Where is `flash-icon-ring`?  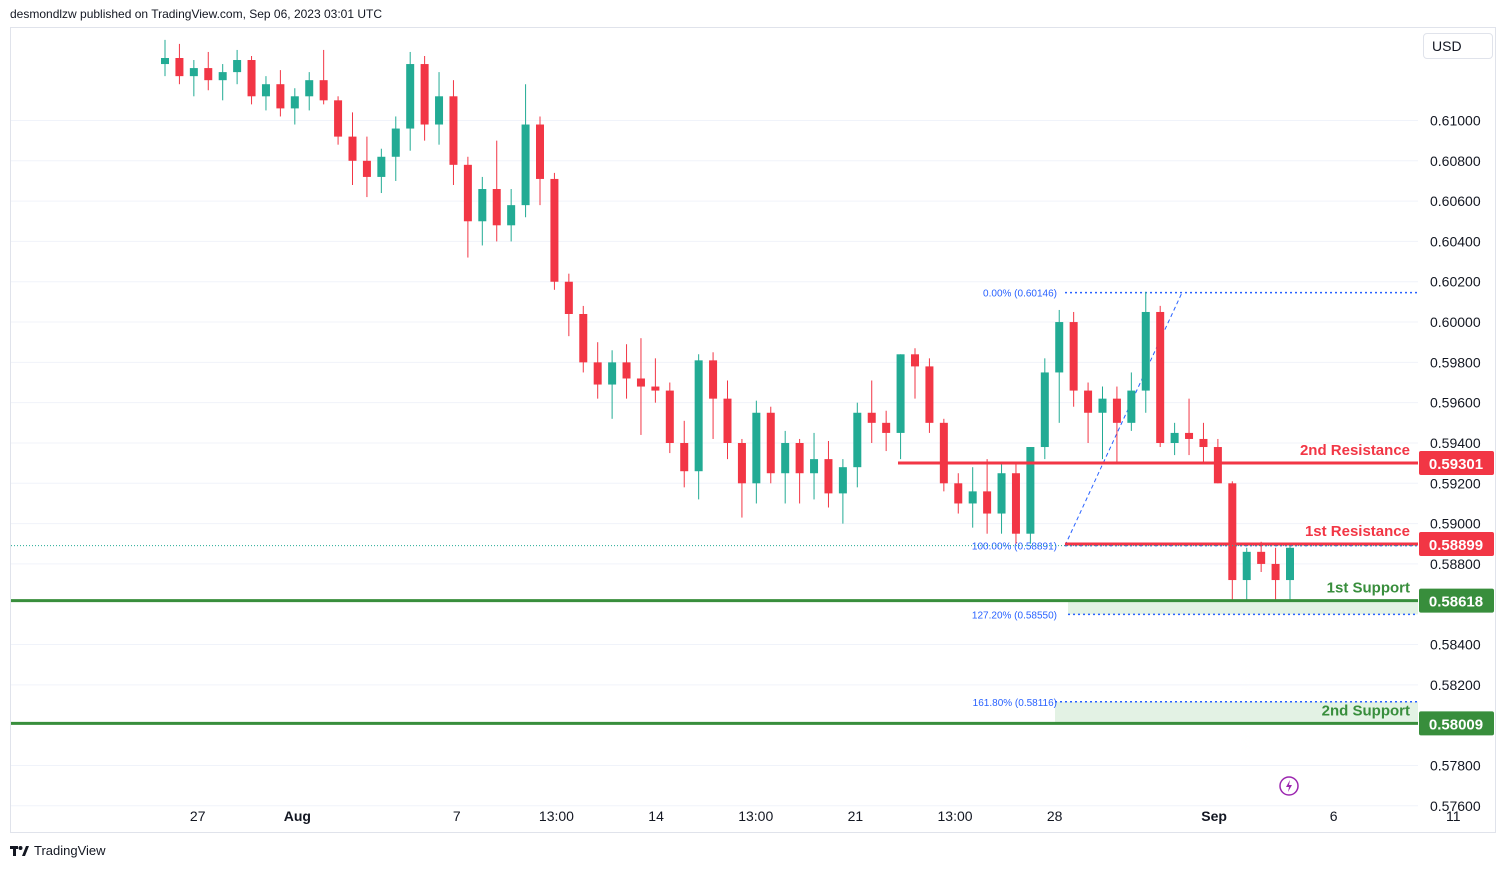
flash-icon-ring is located at coordinates (1289, 786).